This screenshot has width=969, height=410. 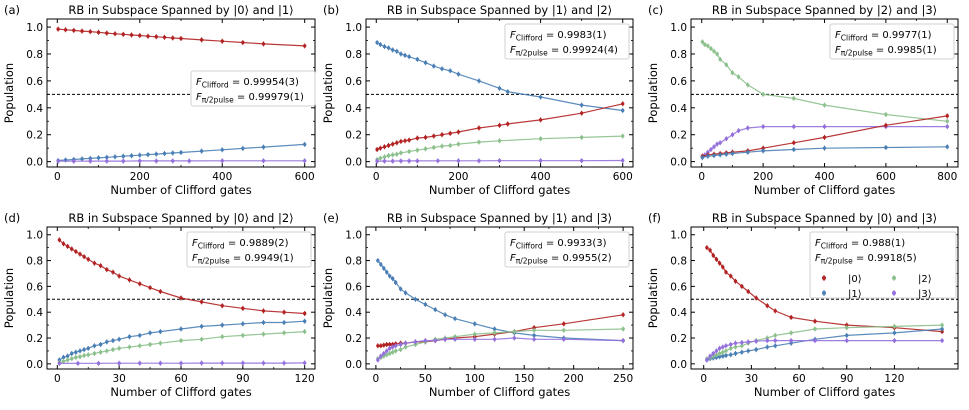 What do you see at coordinates (180, 379) in the screenshot?
I see `x-tick-label: 60` at bounding box center [180, 379].